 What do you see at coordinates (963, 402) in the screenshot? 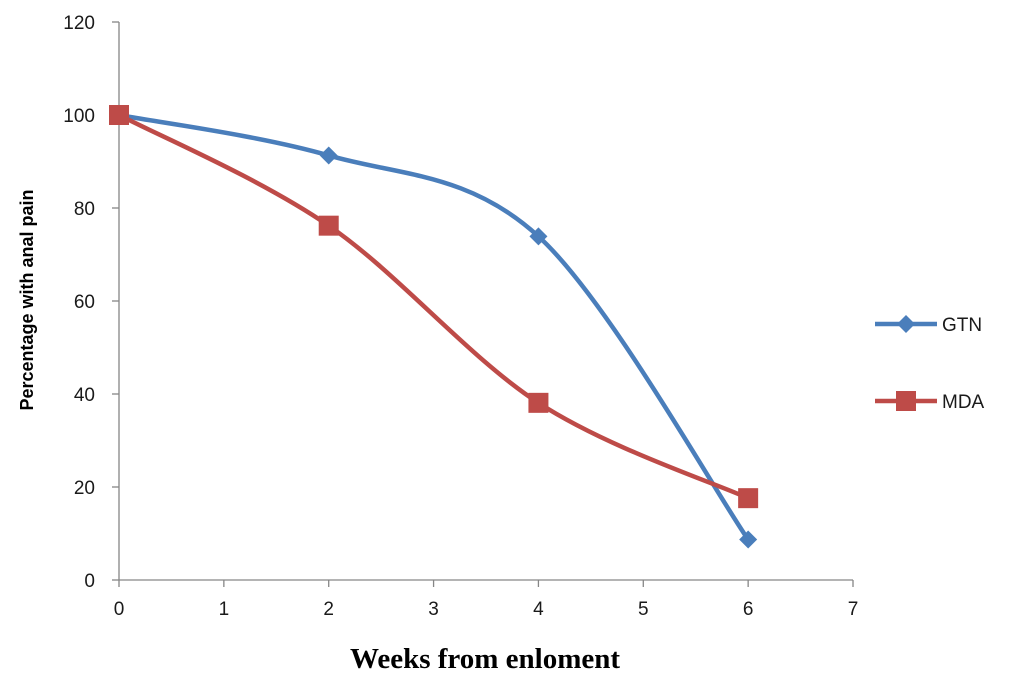
I see `legend-label-mda: MDA` at bounding box center [963, 402].